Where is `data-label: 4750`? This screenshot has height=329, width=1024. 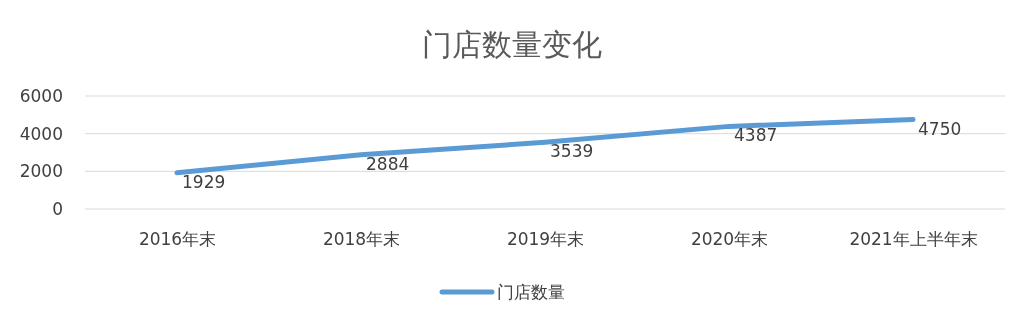 data-label: 4750 is located at coordinates (940, 128).